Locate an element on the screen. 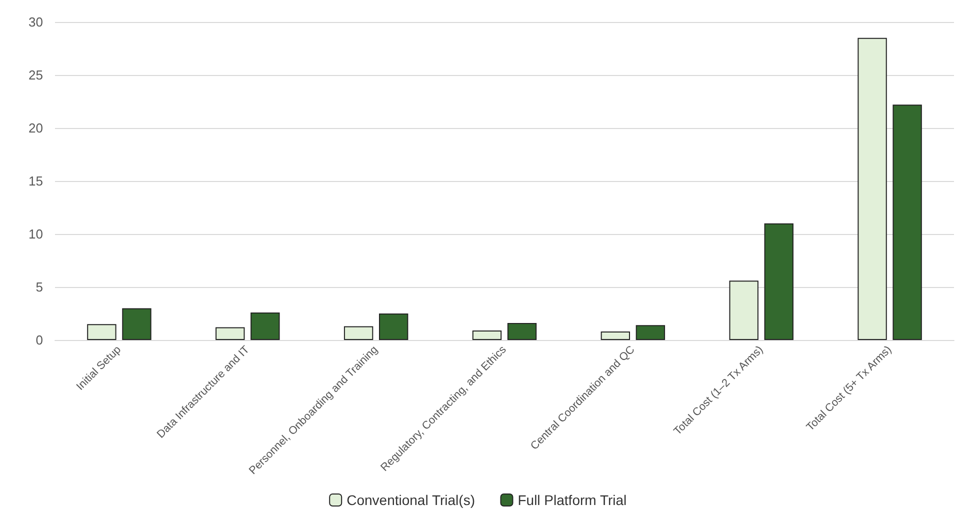 The height and width of the screenshot is (514, 956). y-tick-label: 5 is located at coordinates (39, 287).